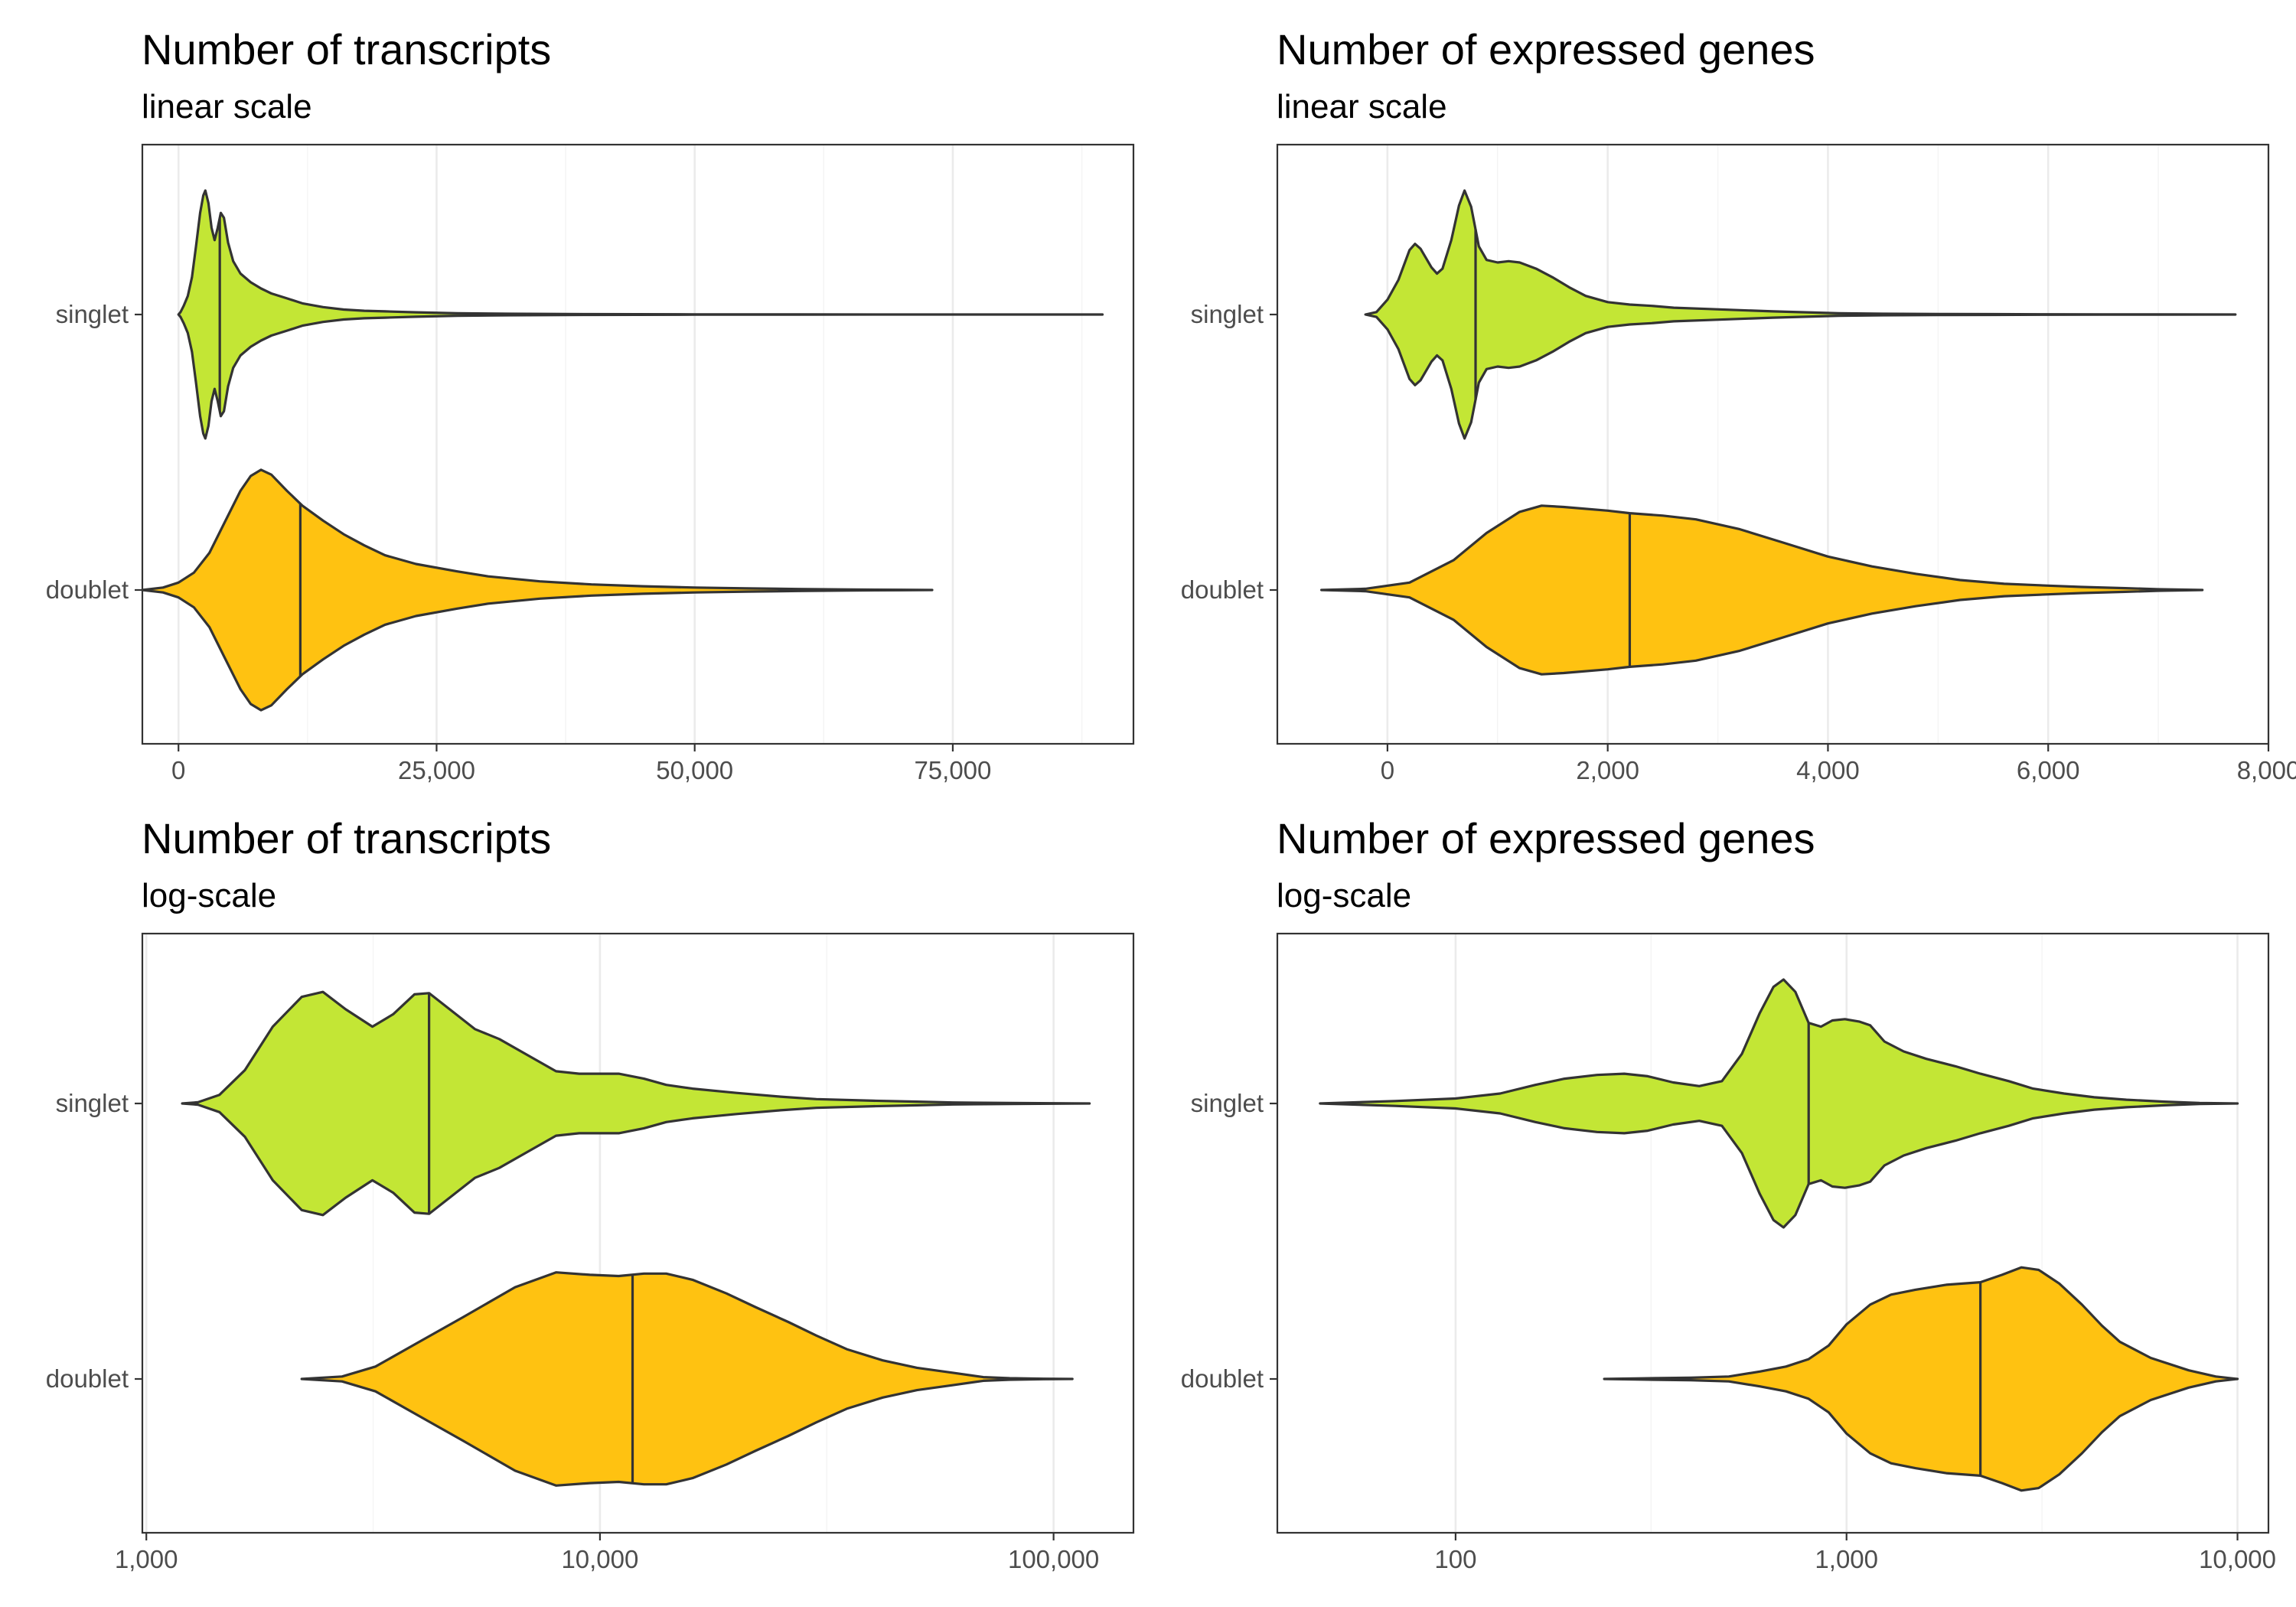  What do you see at coordinates (694, 770) in the screenshot?
I see `x-tick-label: 50,000` at bounding box center [694, 770].